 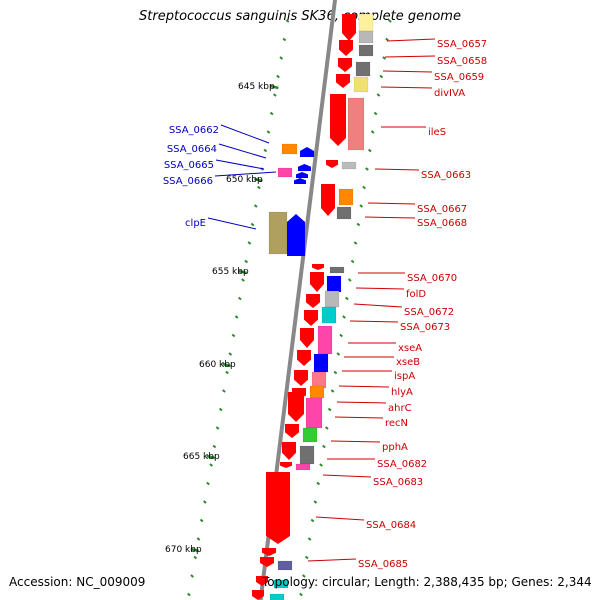 I want to click on gene-label-right: ahrC, so click(x=400, y=408).